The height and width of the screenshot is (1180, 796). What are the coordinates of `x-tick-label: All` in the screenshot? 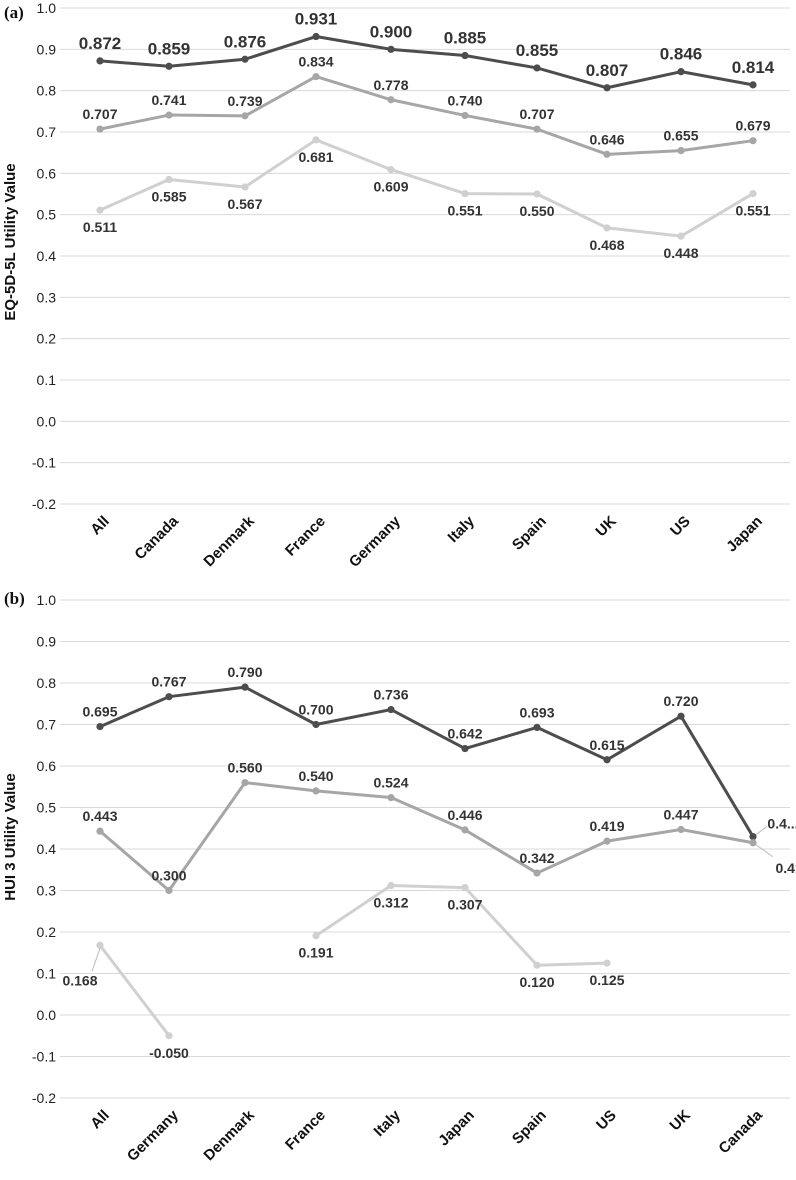 It's located at (100, 1120).